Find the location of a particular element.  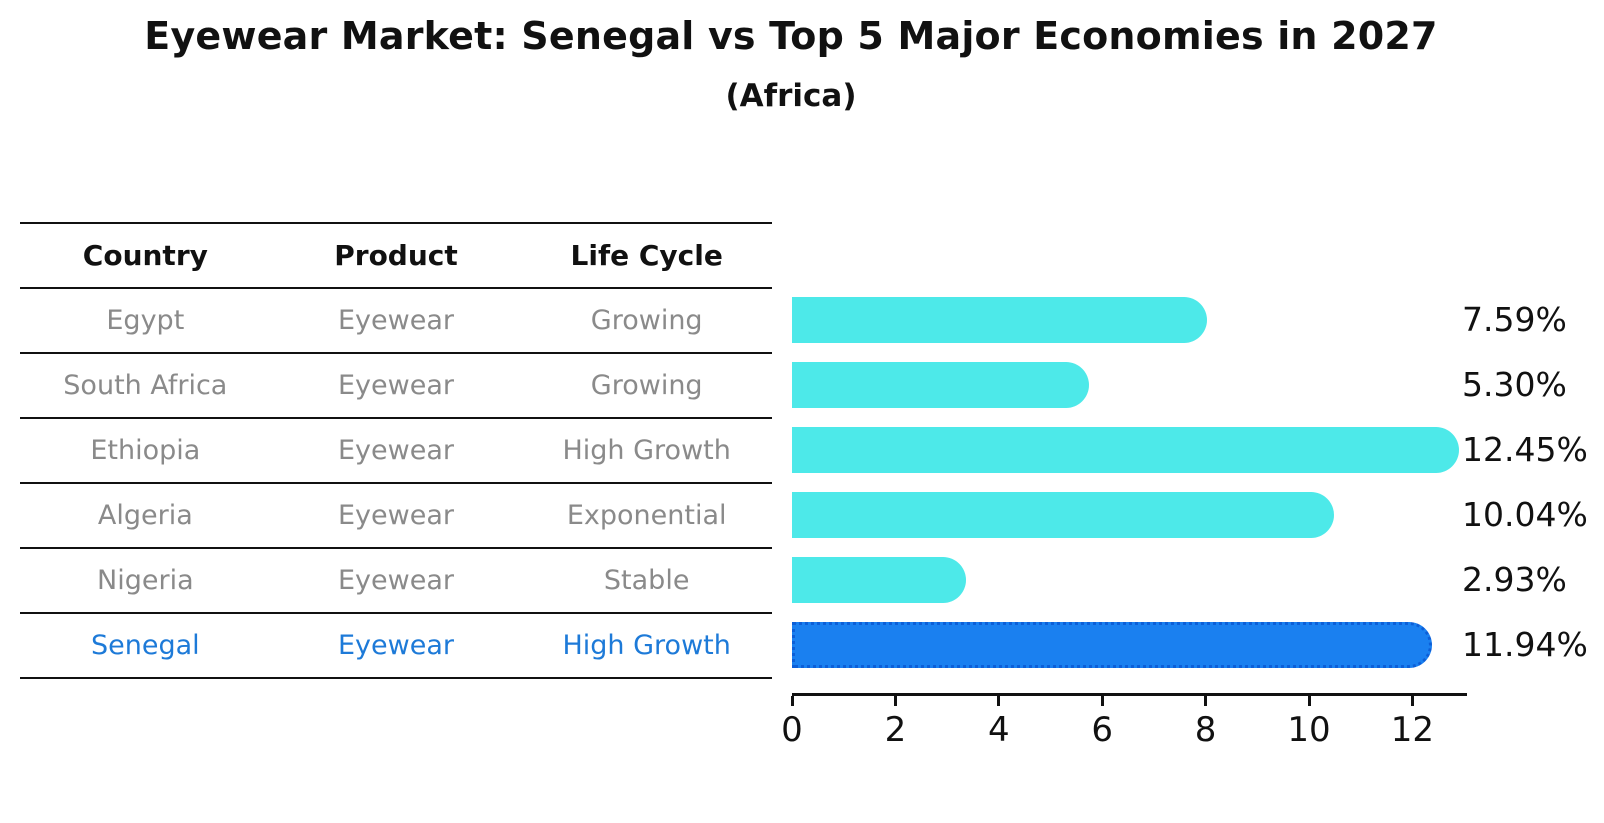

table-row-senegal: Senegal Eyewear High Growth is located at coordinates (396, 645).